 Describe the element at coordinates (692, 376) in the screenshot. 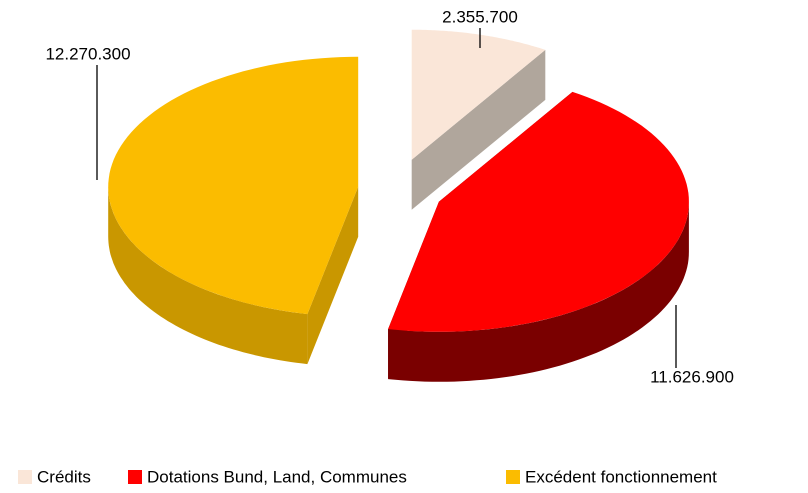

I see `data-label: 11.626.900` at that location.